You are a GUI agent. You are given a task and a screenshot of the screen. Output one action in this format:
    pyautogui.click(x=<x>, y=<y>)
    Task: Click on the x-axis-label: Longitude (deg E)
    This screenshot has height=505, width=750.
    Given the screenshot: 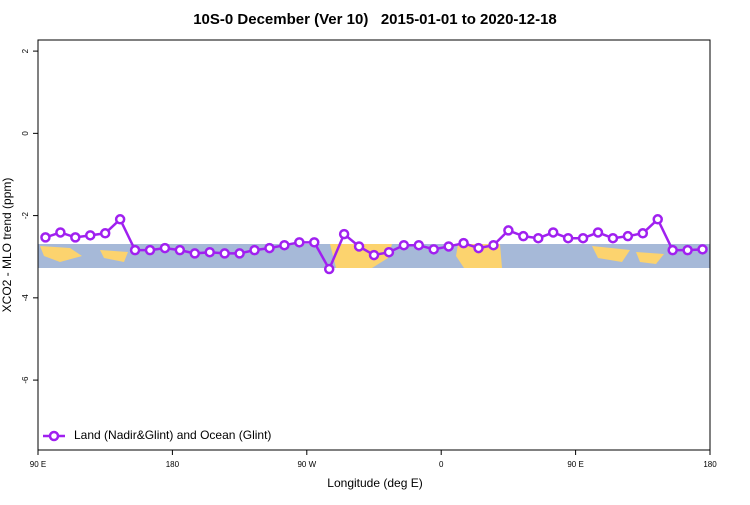 What is the action you would take?
    pyautogui.click(x=374, y=483)
    